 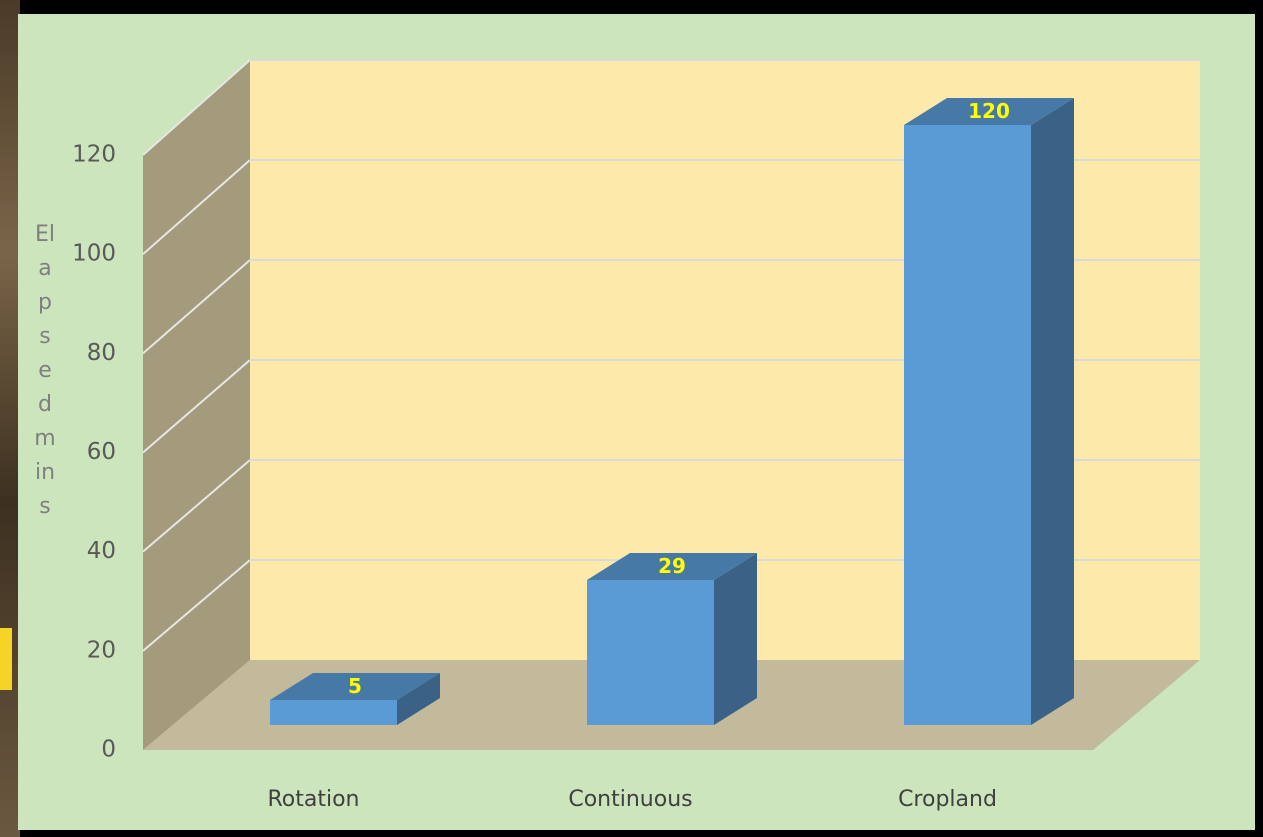 What do you see at coordinates (108, 750) in the screenshot?
I see `y-tick-label: 0` at bounding box center [108, 750].